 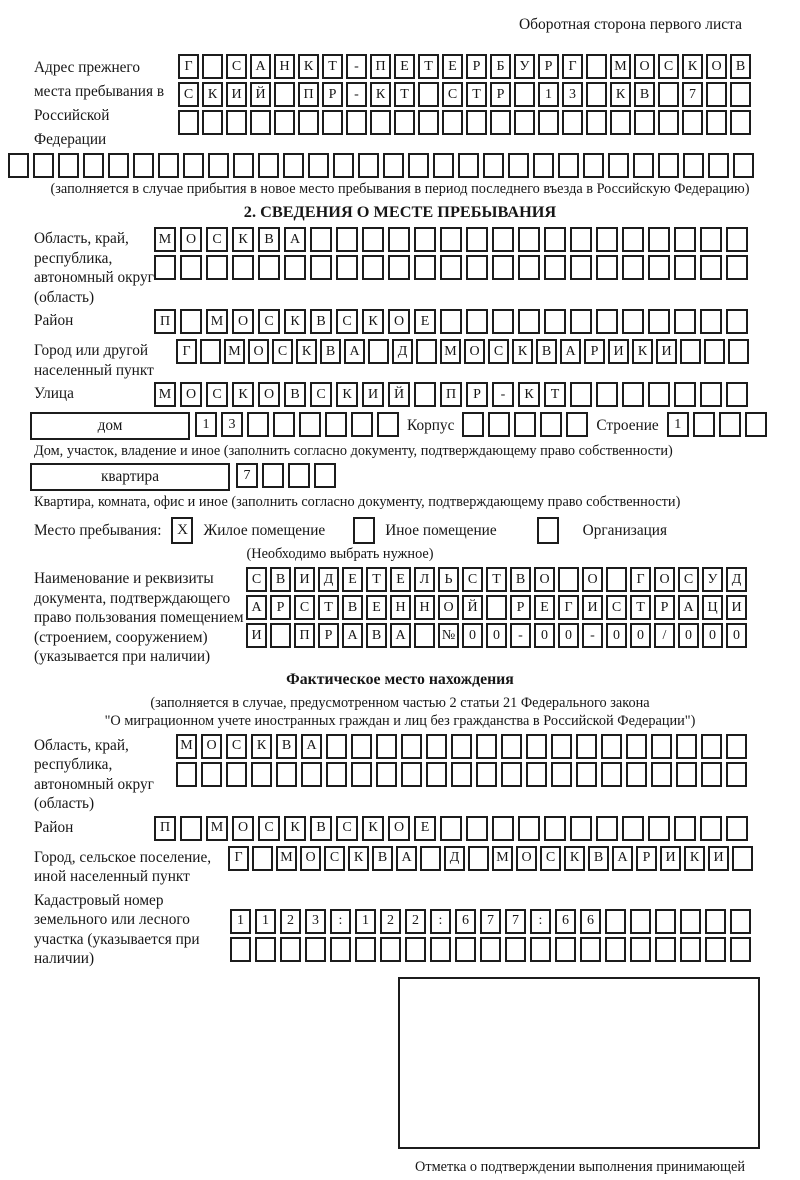 What do you see at coordinates (424, 579) in the screenshot?
I see `form-cell: Л` at bounding box center [424, 579].